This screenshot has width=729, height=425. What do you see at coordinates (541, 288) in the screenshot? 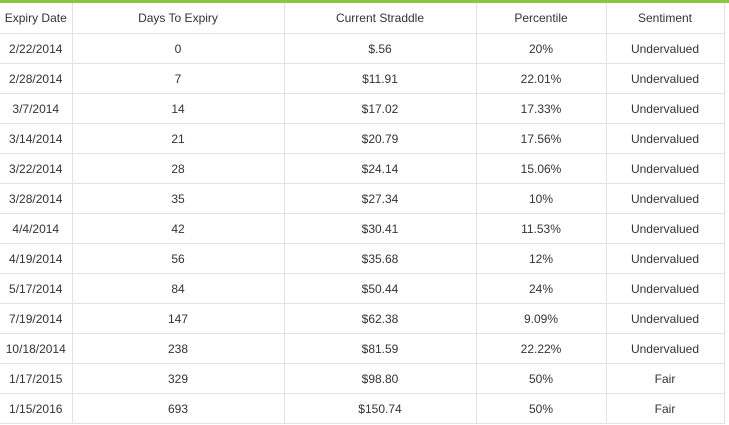
I see `cell-percentile: 24%` at bounding box center [541, 288].